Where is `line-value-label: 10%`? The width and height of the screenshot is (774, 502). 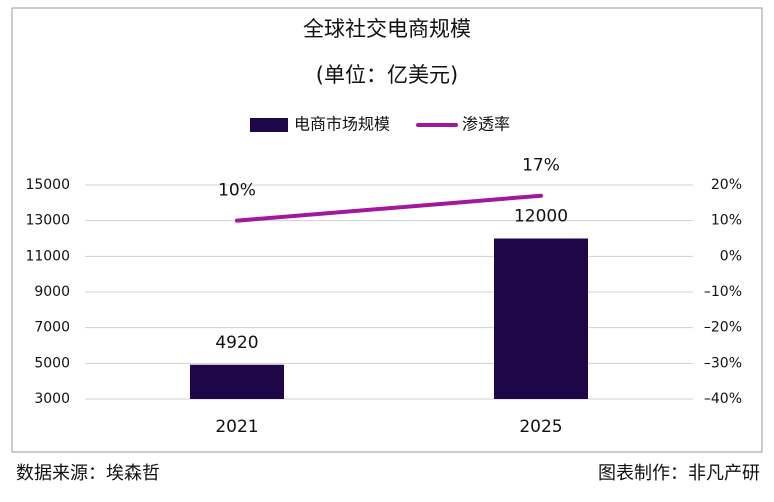 line-value-label: 10% is located at coordinates (237, 191).